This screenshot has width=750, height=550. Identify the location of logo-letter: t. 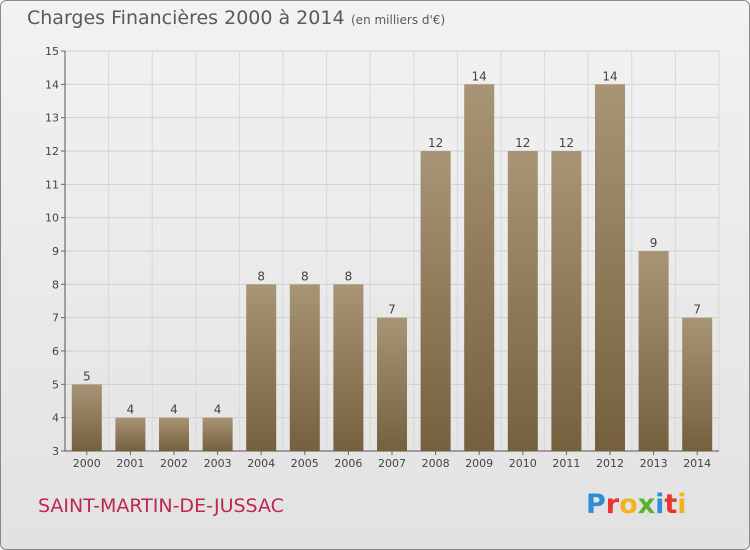
(671, 504).